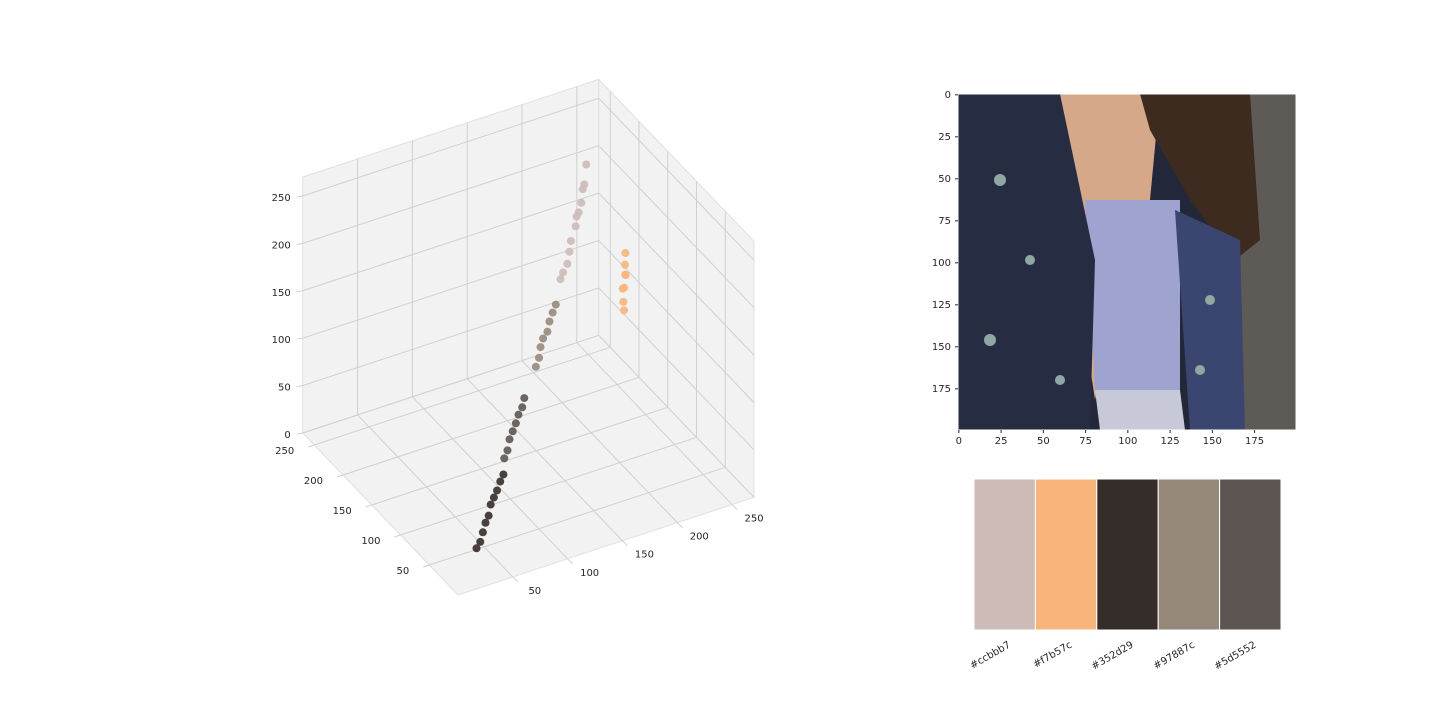 The height and width of the screenshot is (720, 1440). I want to click on x-tick-label: 175, so click(1254, 441).